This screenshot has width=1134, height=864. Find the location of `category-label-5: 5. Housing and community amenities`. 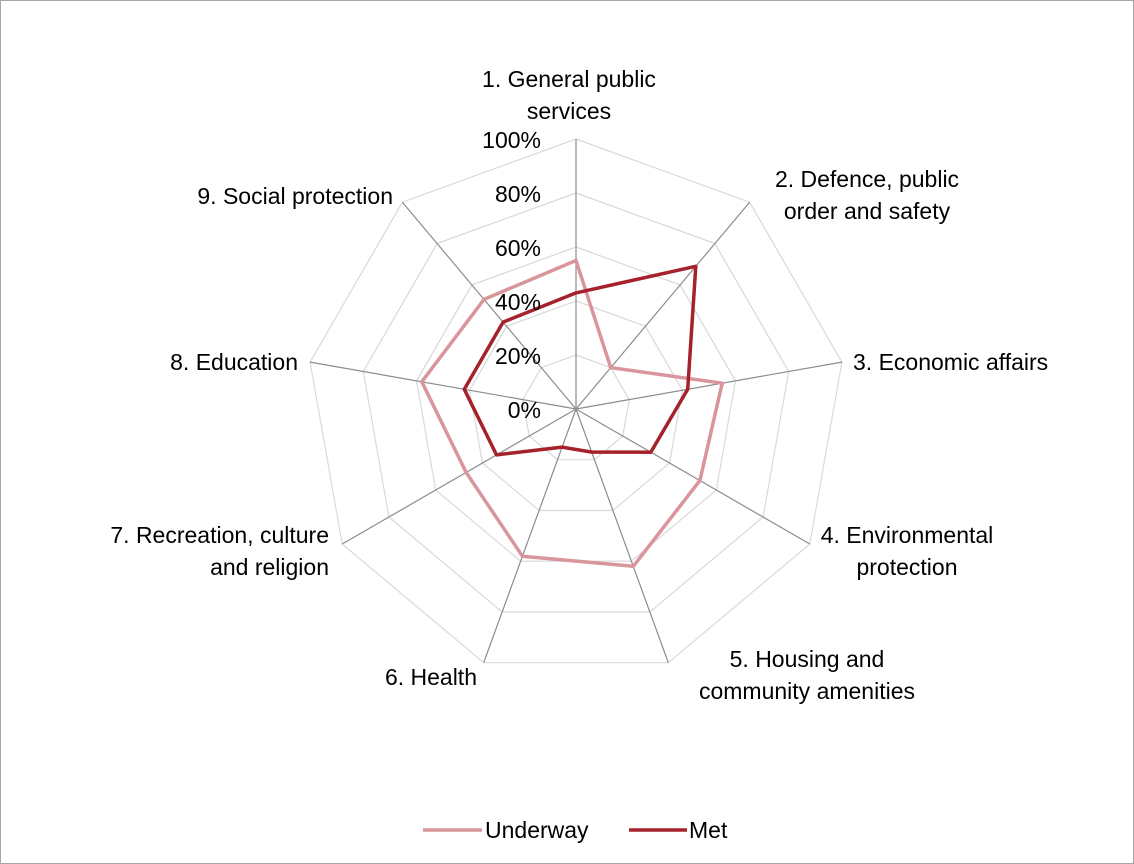

category-label-5: 5. Housing and community amenities is located at coordinates (807, 675).